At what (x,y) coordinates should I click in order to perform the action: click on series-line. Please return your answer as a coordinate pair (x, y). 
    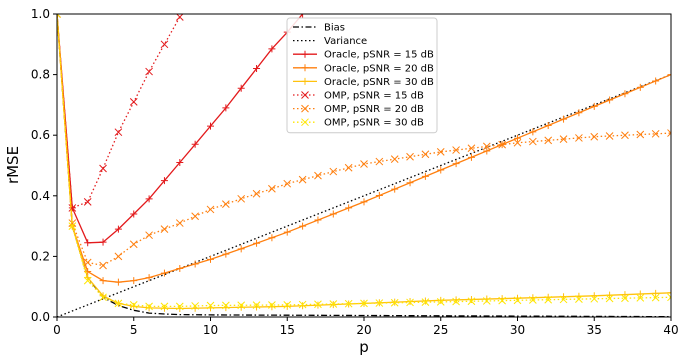
    Looking at the image, I should click on (119, 111).